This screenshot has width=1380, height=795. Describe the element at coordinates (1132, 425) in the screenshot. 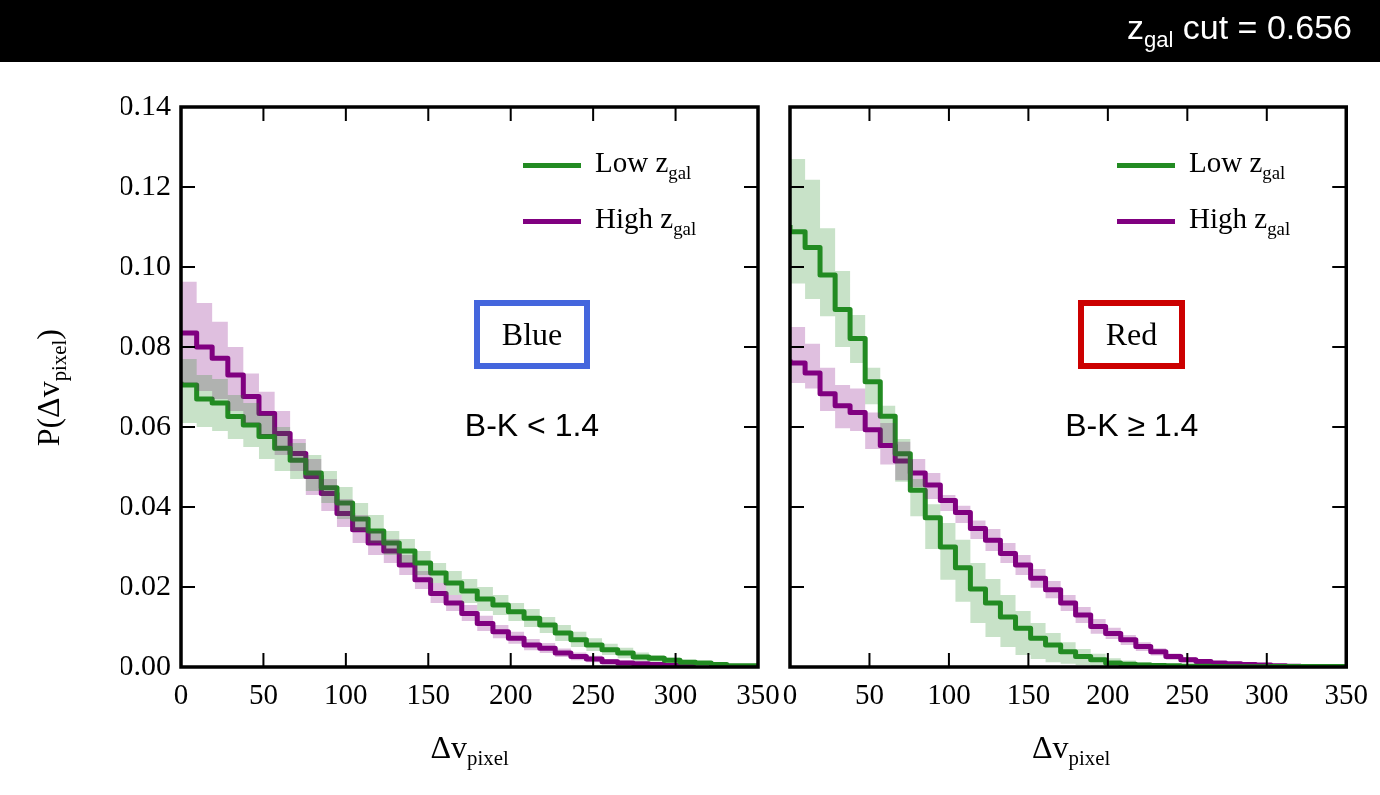

I see `annotation: B-K ≥ 1.4` at that location.